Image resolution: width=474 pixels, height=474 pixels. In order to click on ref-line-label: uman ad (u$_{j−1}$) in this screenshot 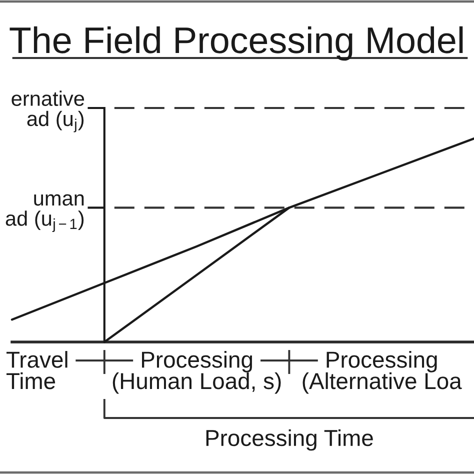, I will do `click(45, 213)`.